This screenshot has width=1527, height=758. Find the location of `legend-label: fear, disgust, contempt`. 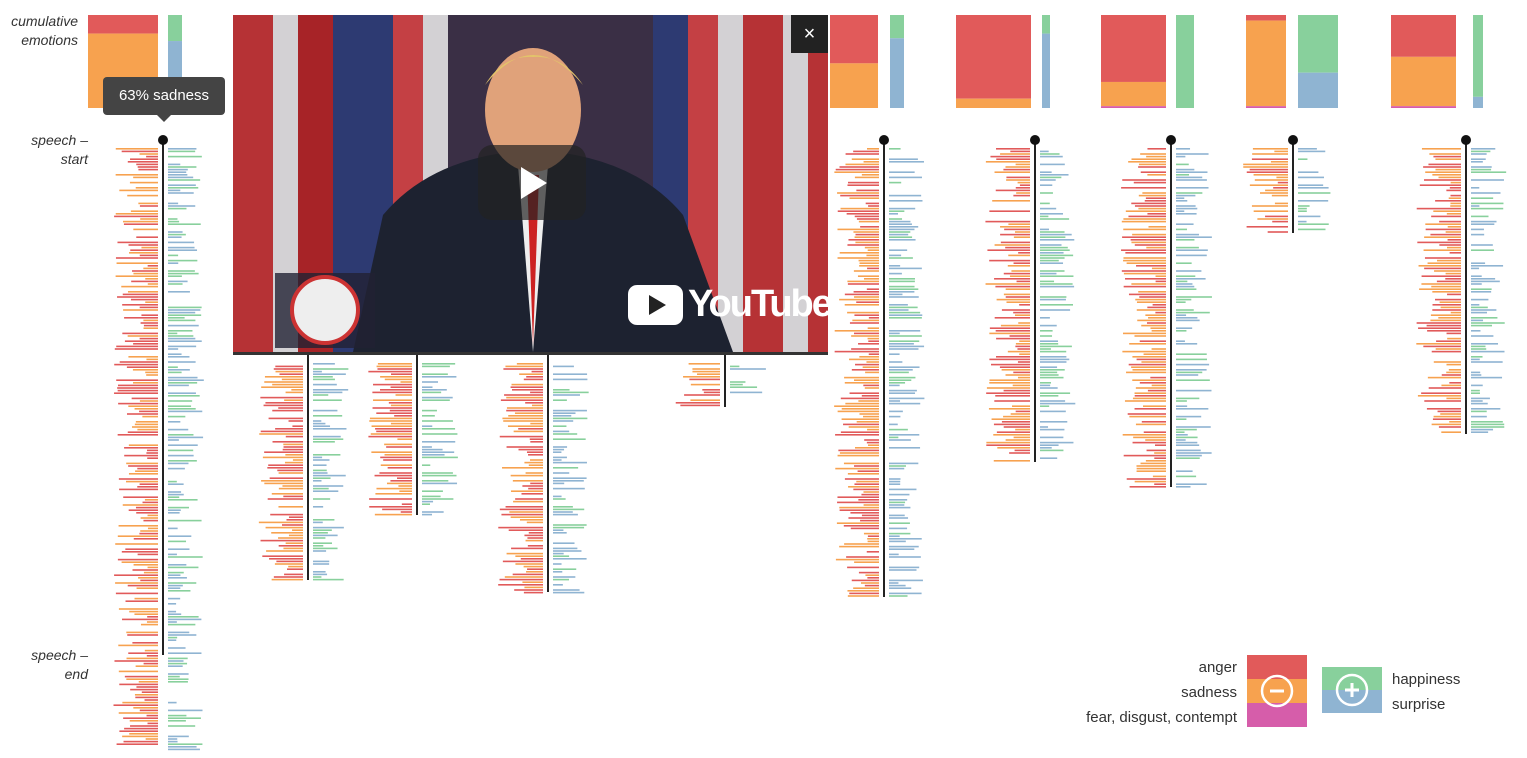

legend-label: fear, disgust, contempt is located at coordinates (1161, 717).